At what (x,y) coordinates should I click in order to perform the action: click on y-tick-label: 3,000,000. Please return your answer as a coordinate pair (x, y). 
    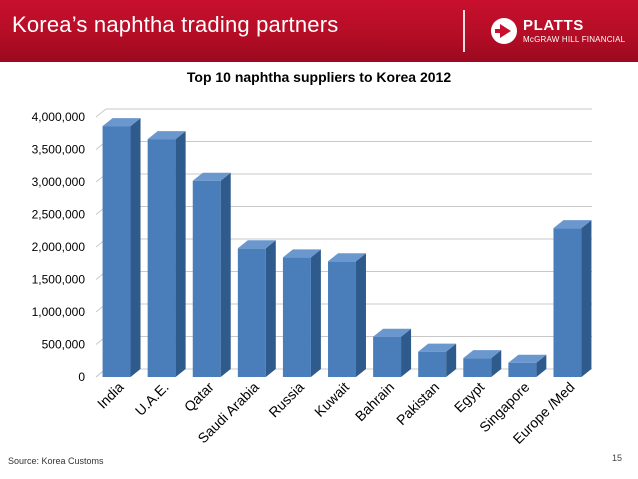
    Looking at the image, I should click on (59, 182).